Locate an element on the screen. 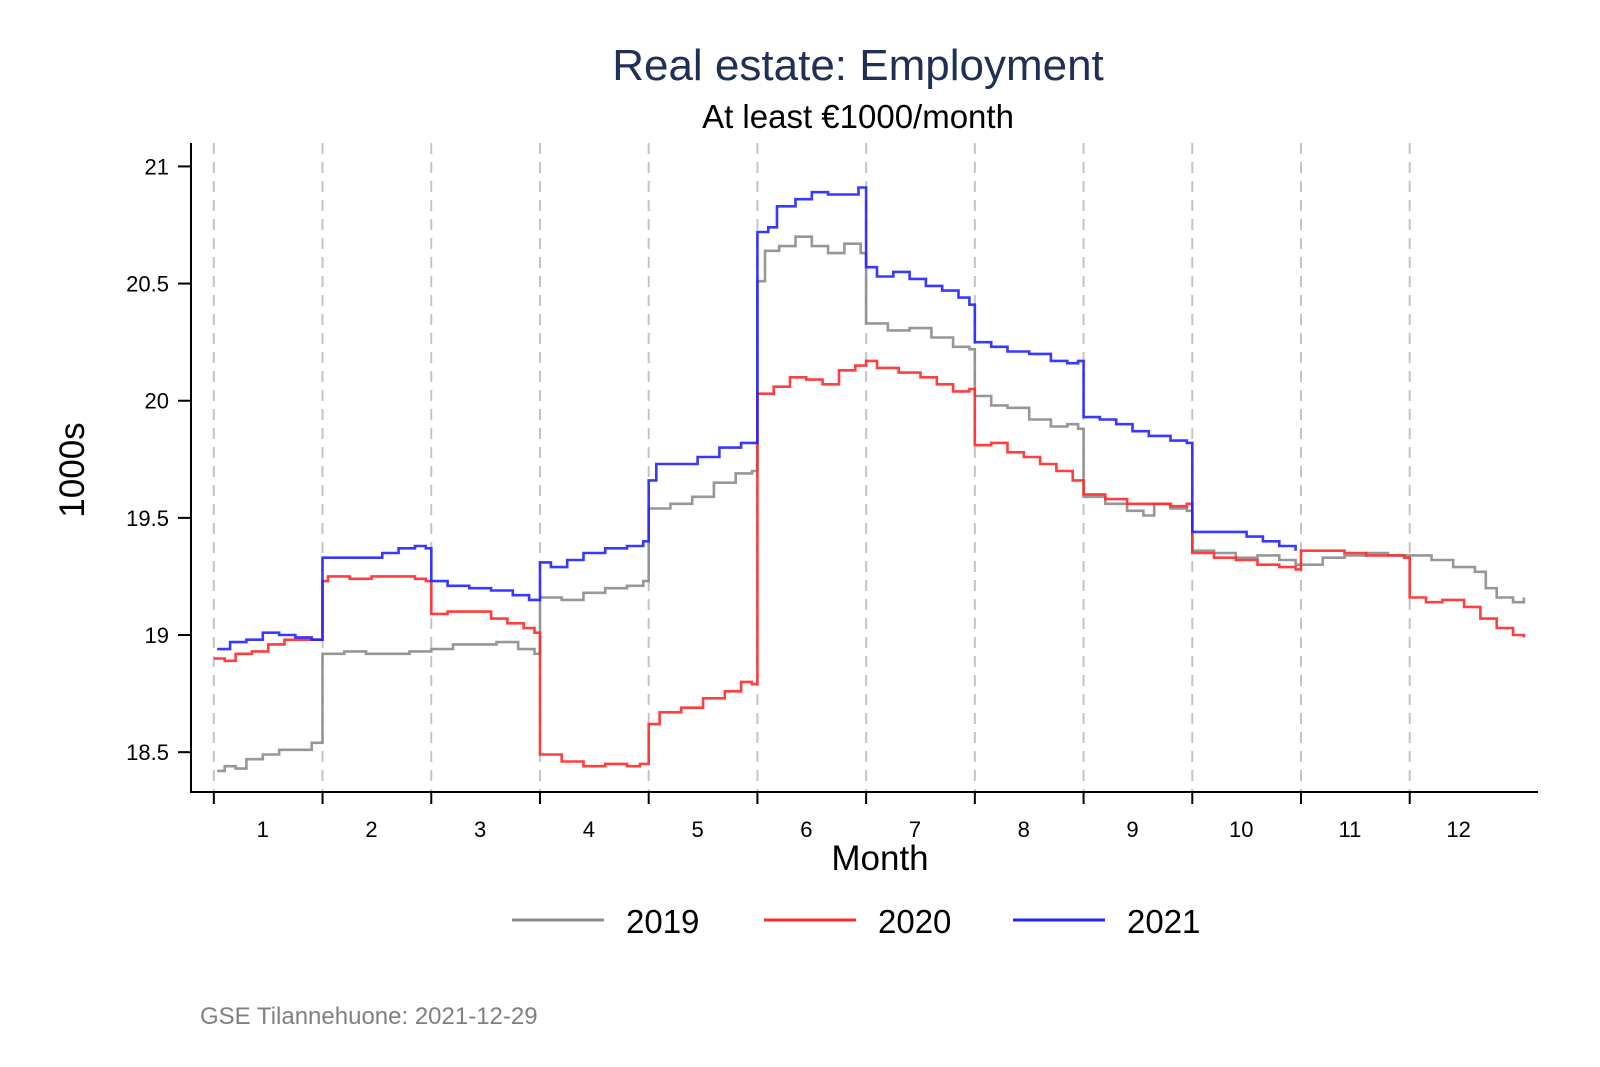  x-tick-label: 9 is located at coordinates (1132, 829).